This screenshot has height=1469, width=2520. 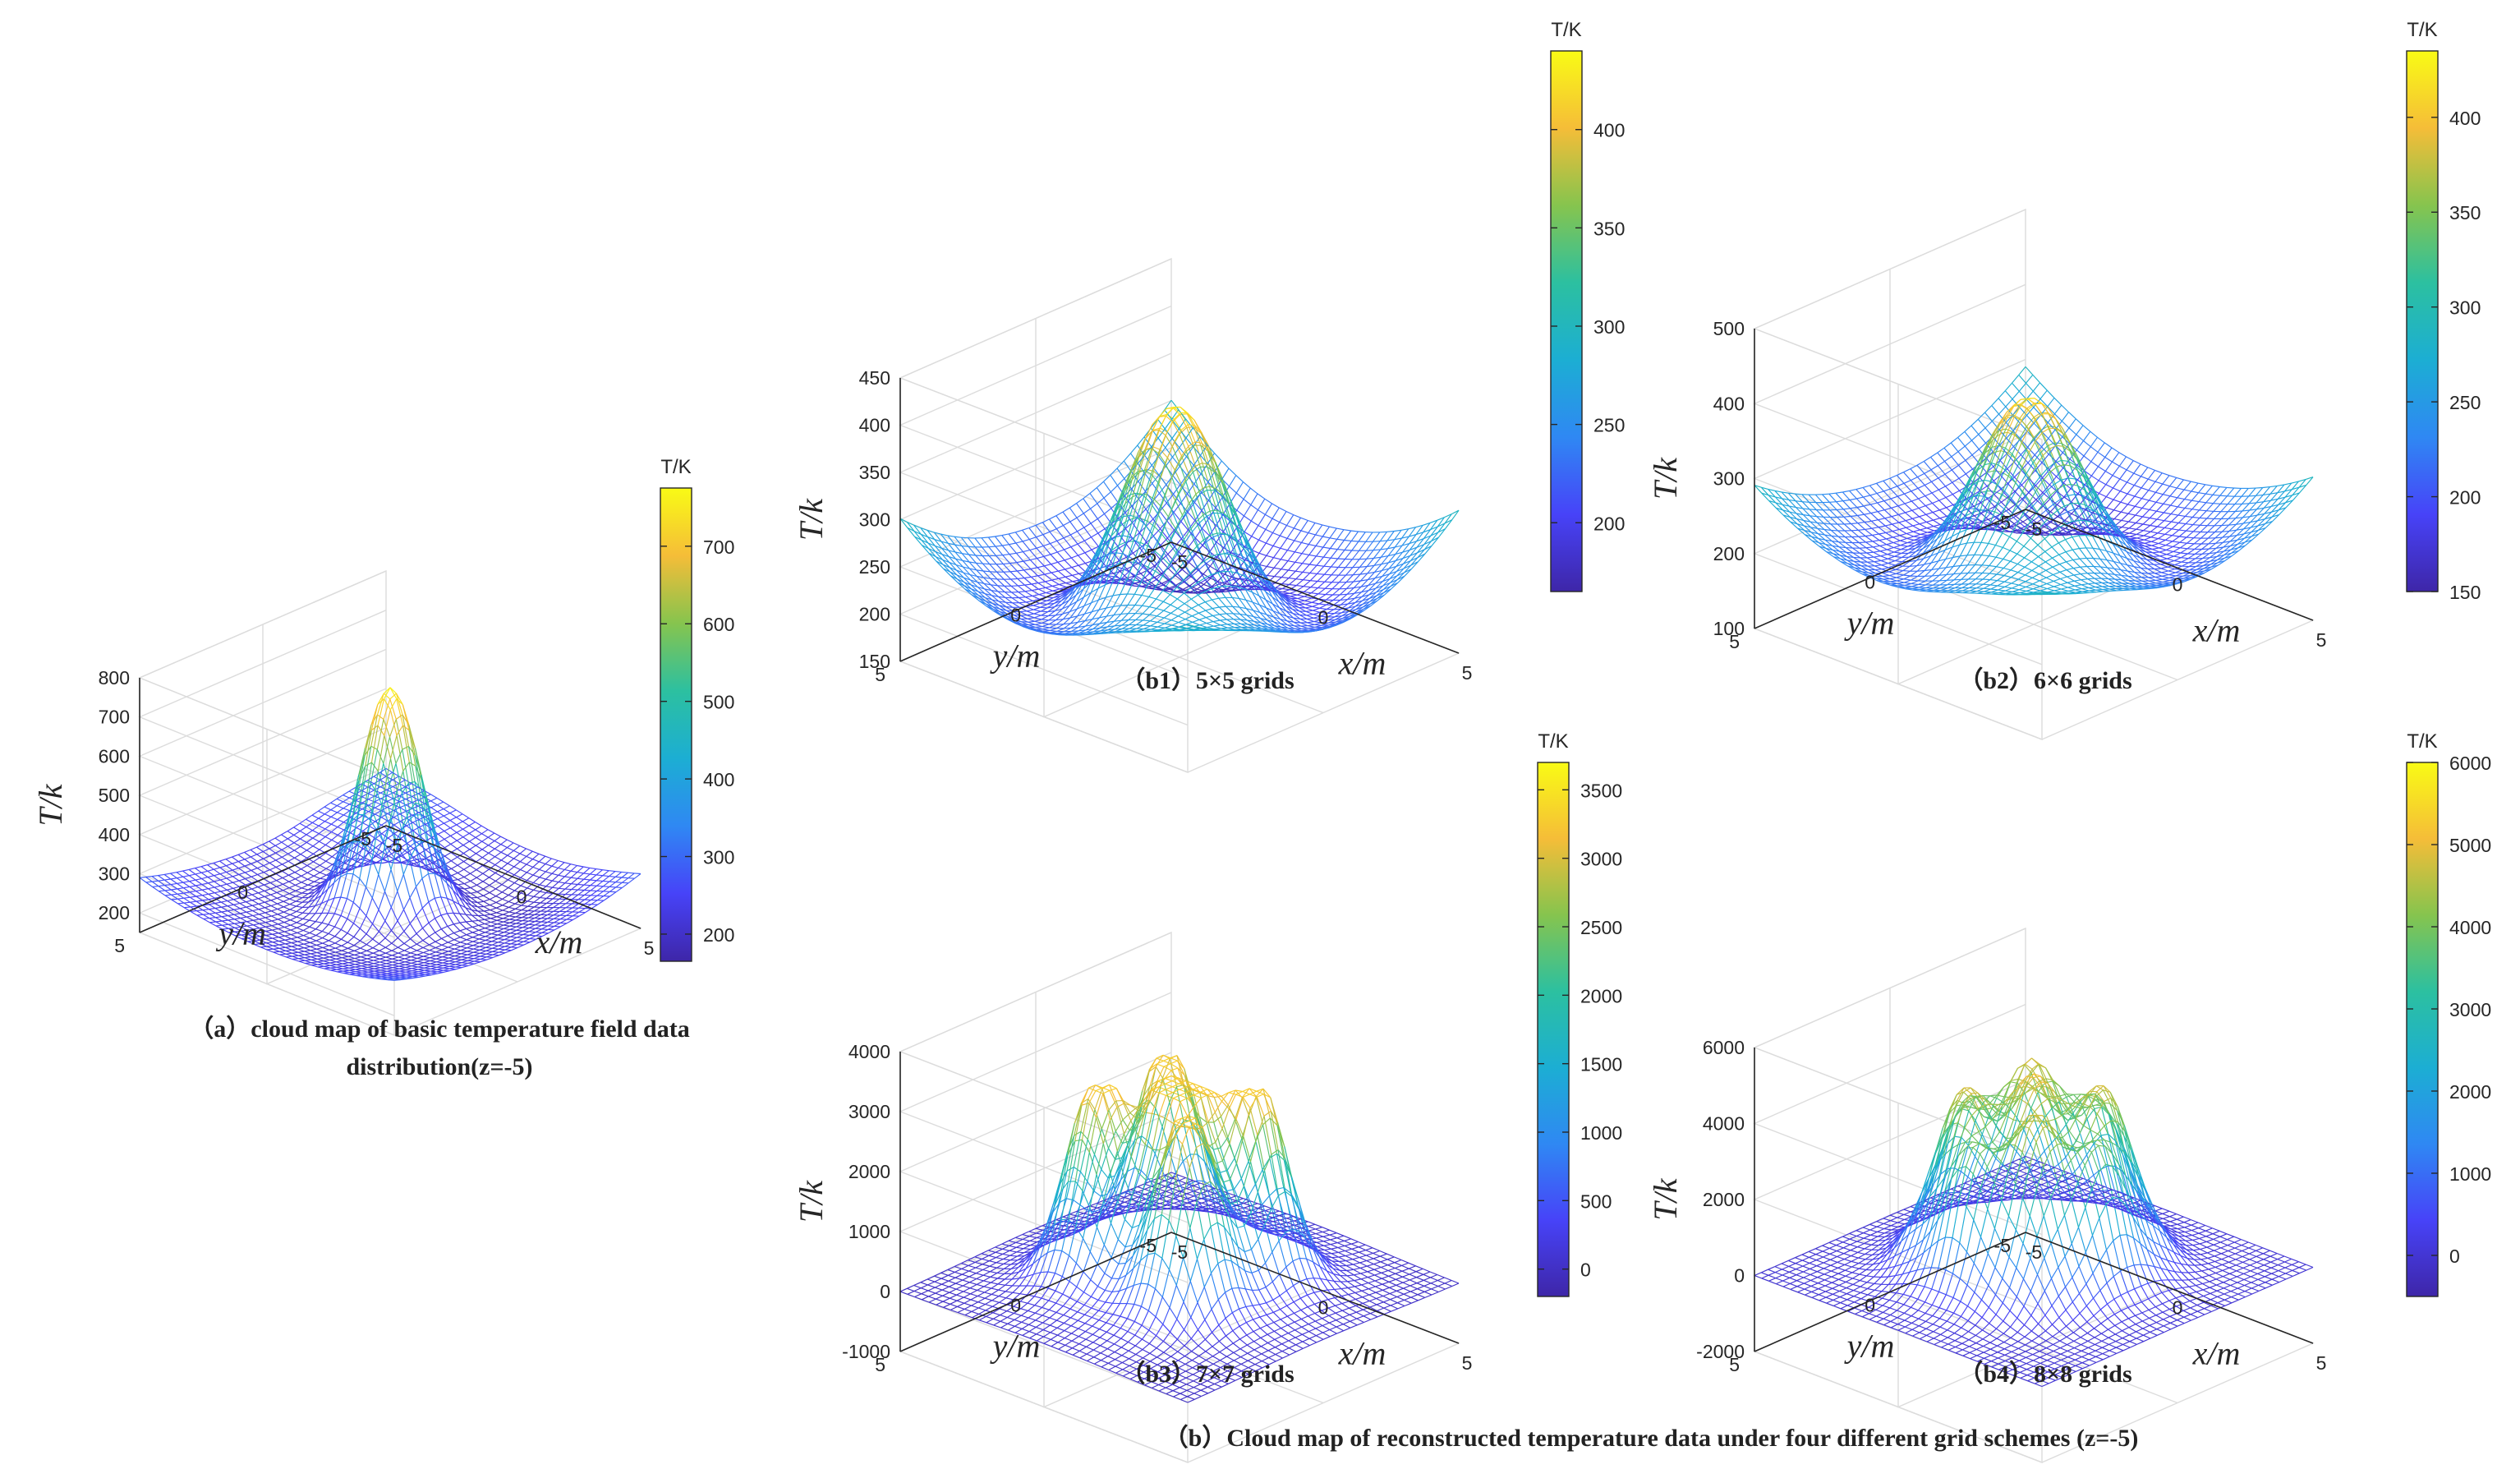 What do you see at coordinates (1601, 927) in the screenshot?
I see `colorbar-tick-label: 2500` at bounding box center [1601, 927].